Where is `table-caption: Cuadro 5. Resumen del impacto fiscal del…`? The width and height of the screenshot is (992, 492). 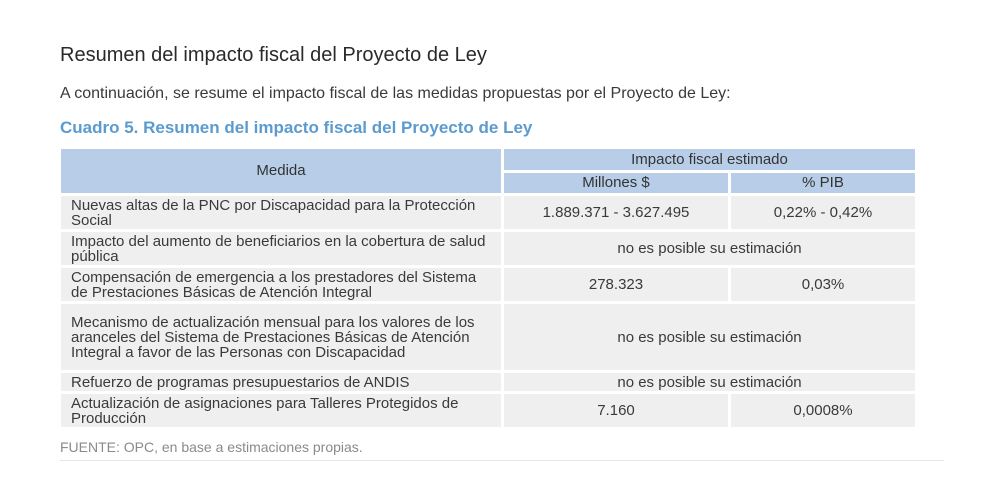 table-caption: Cuadro 5. Resumen del impacto fiscal del… is located at coordinates (296, 127).